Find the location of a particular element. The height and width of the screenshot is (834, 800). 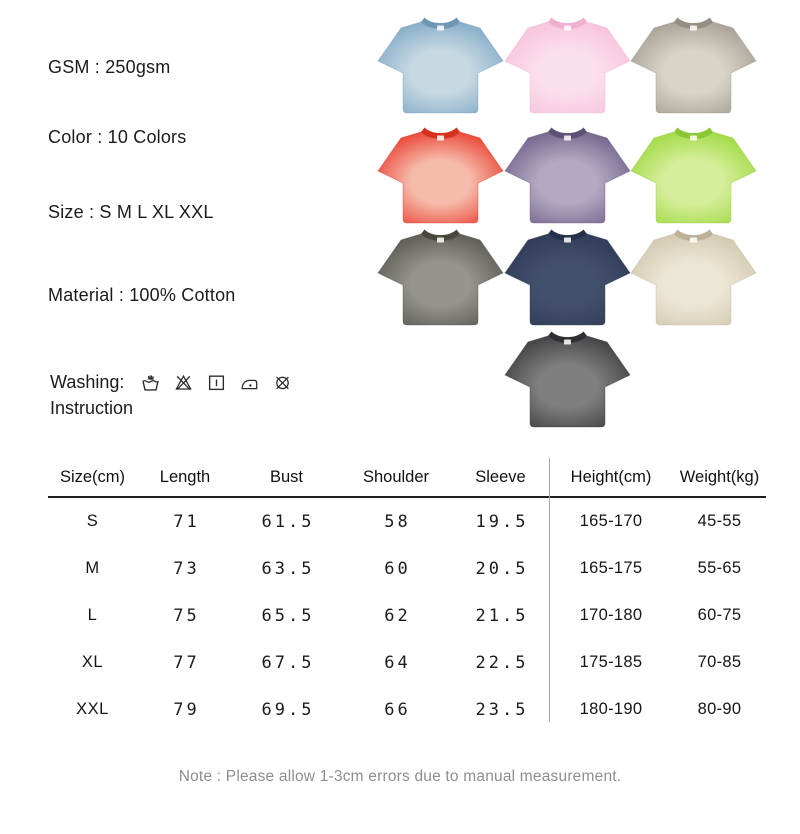

tshirt-purple is located at coordinates (567, 177).